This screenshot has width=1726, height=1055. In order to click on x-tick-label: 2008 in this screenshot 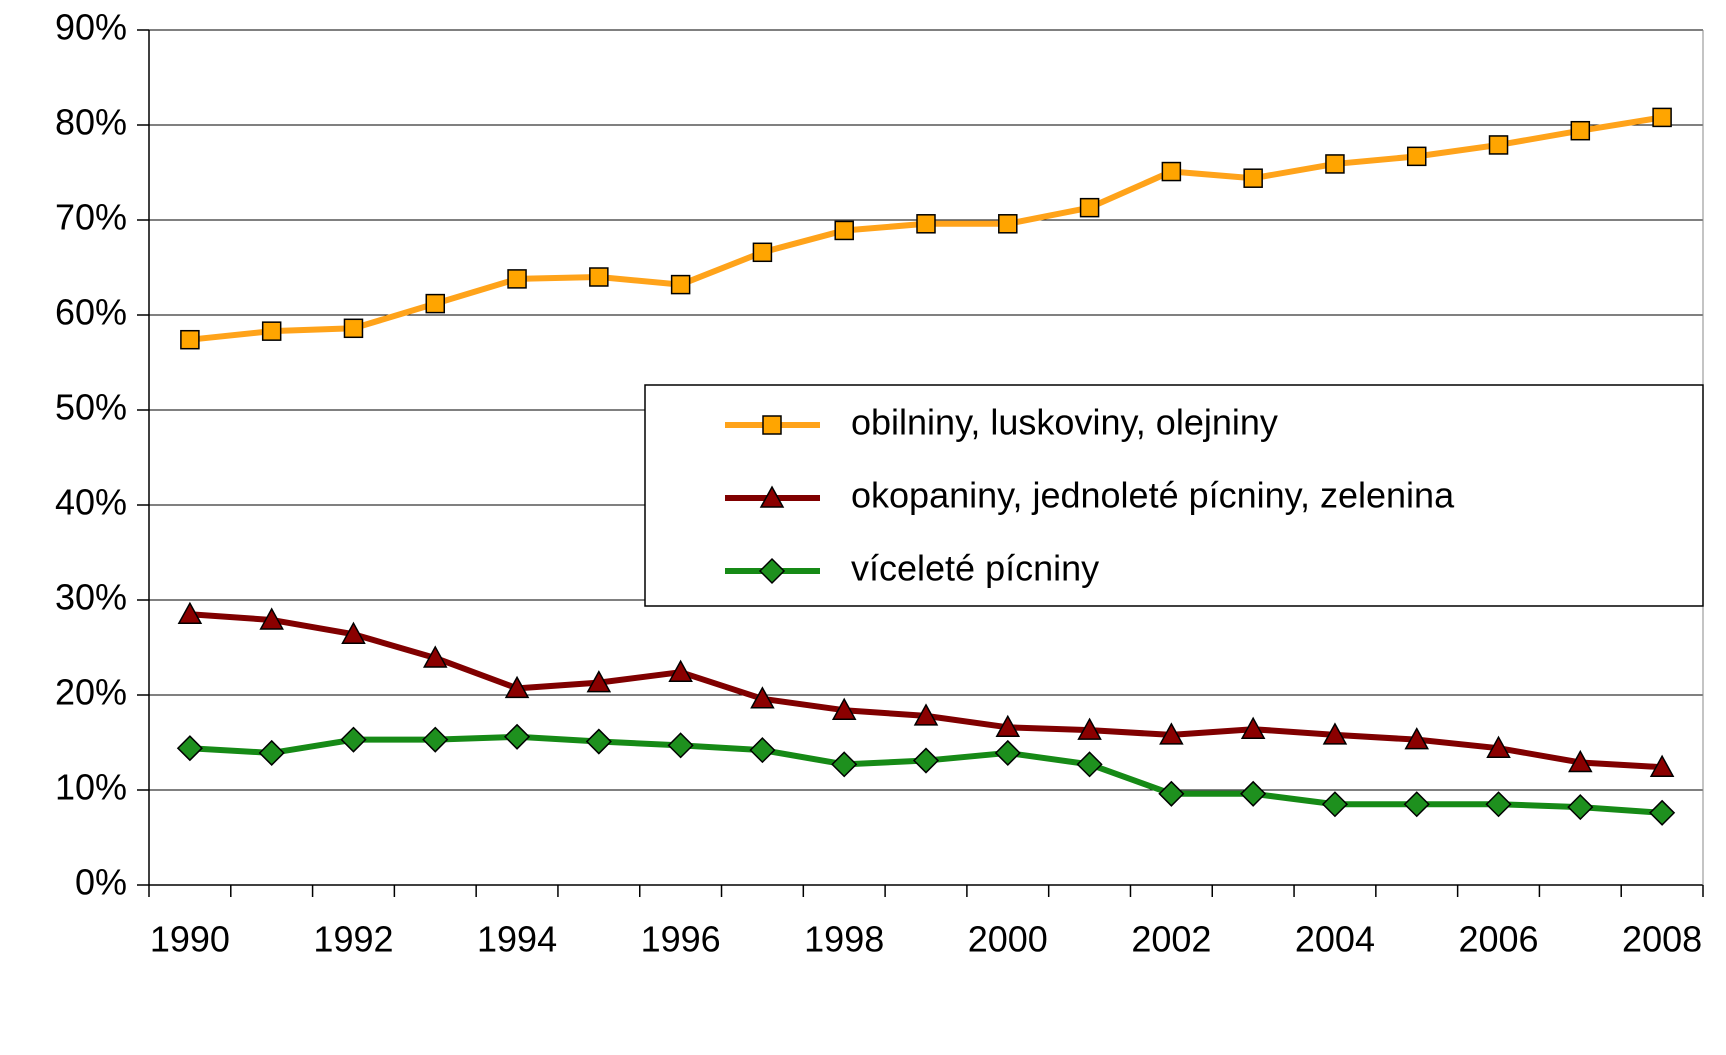, I will do `click(1662, 939)`.